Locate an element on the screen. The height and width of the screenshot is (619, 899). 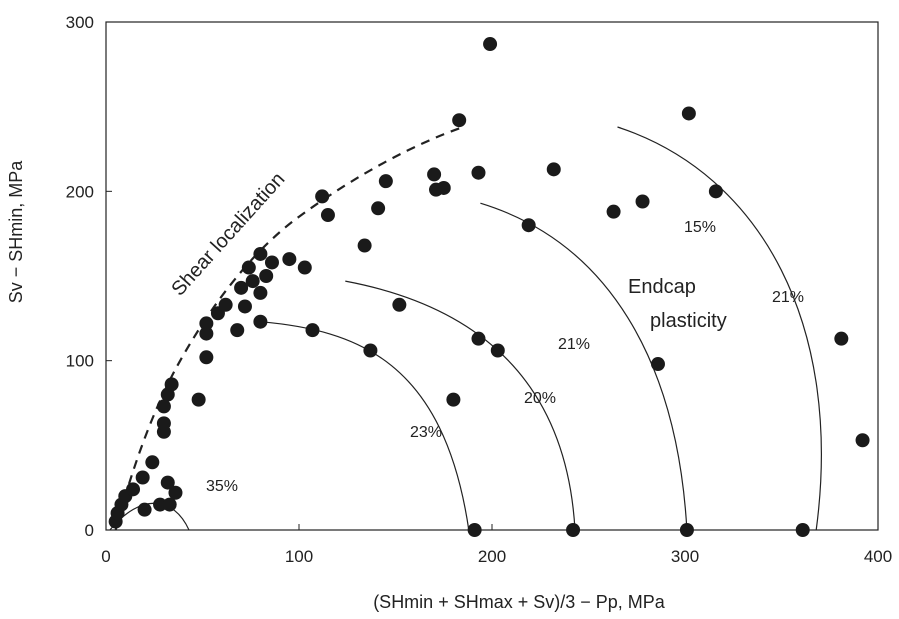
annotation-label: 15% is located at coordinates (700, 227).